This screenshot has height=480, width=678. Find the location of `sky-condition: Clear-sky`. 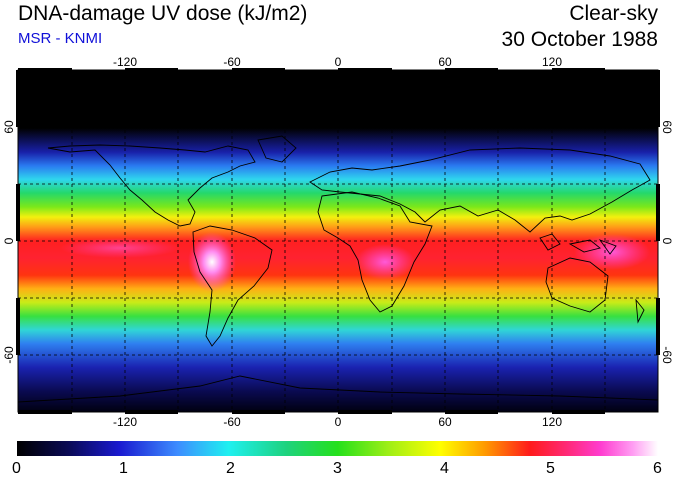

sky-condition: Clear-sky is located at coordinates (613, 13).